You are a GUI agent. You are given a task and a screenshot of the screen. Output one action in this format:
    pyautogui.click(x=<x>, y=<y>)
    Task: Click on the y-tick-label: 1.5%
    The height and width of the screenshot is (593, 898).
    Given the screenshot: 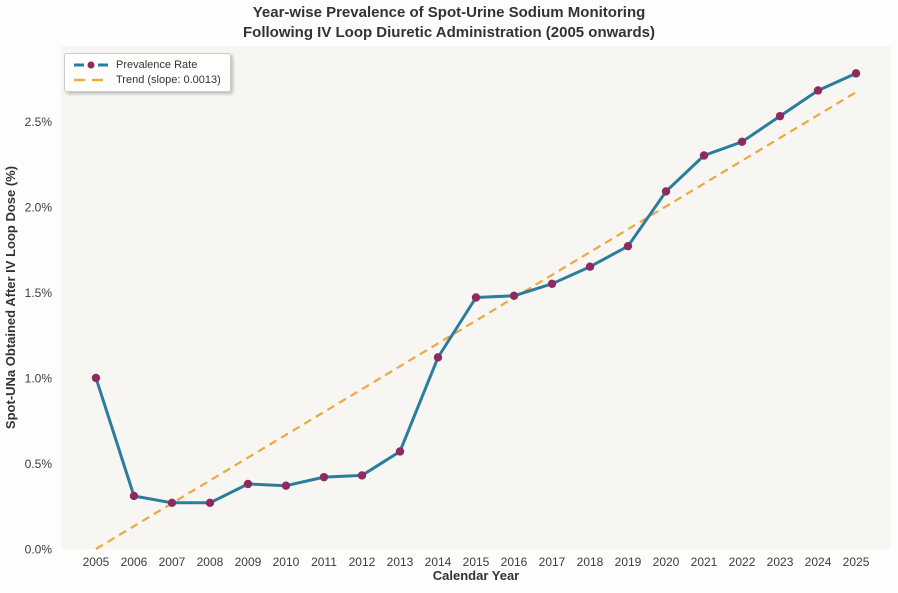 What is the action you would take?
    pyautogui.click(x=39, y=293)
    